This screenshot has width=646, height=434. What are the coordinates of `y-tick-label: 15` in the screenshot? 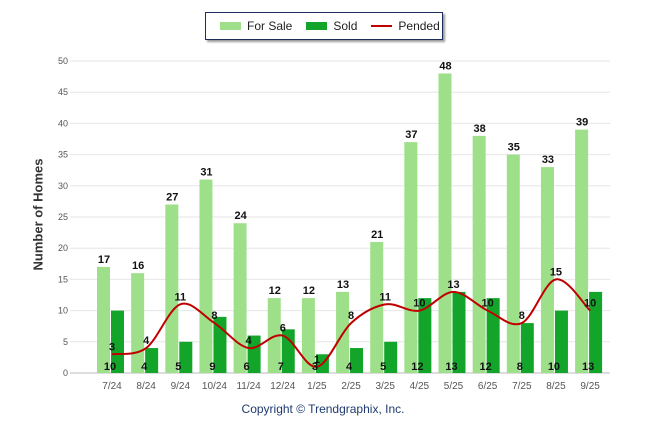 It's located at (63, 279).